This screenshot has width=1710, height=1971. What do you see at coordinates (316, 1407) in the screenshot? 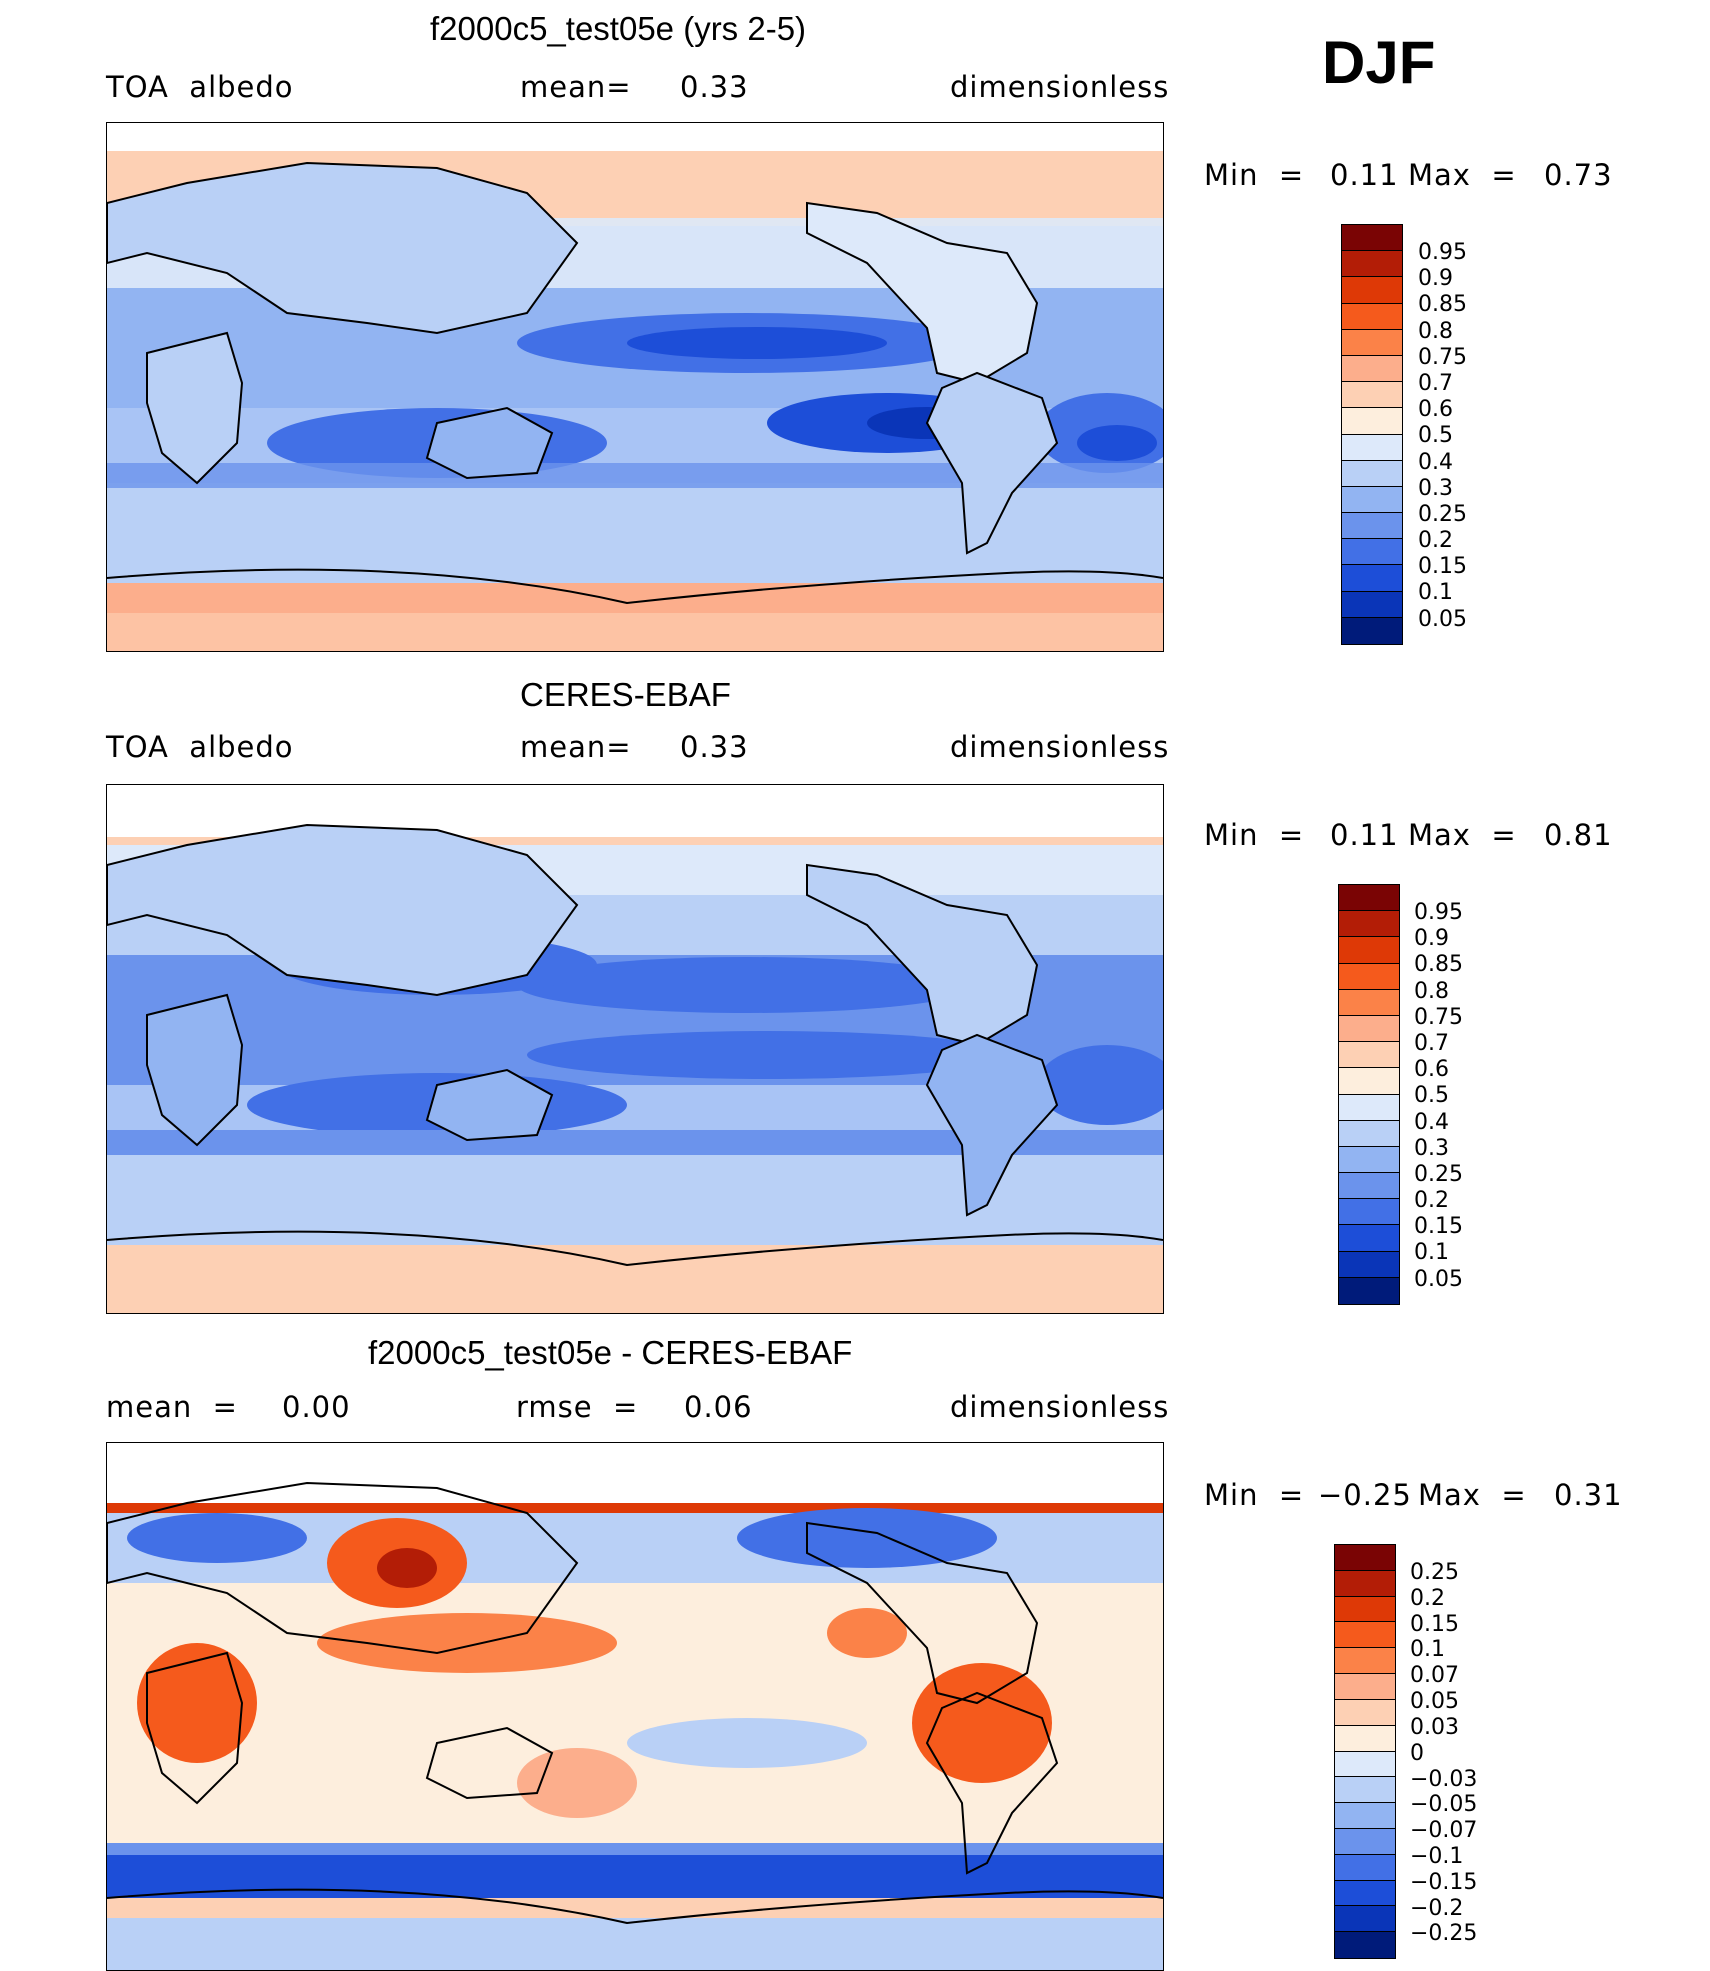
I see `panel3-mean-value: 0.00` at bounding box center [316, 1407].